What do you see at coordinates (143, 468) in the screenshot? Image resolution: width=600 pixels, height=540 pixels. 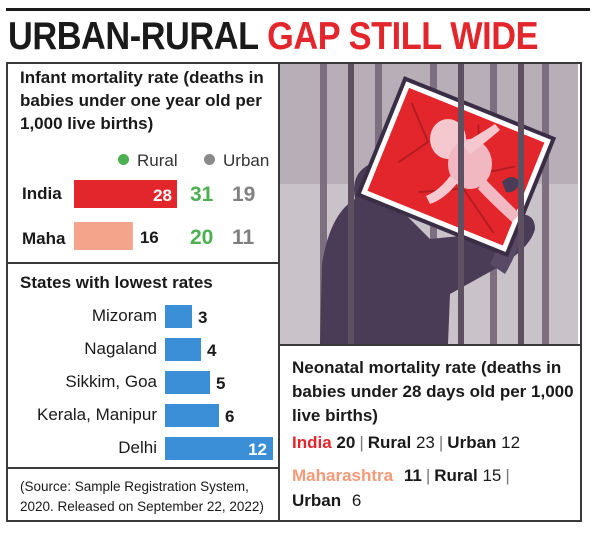 I see `divider-states-source` at bounding box center [143, 468].